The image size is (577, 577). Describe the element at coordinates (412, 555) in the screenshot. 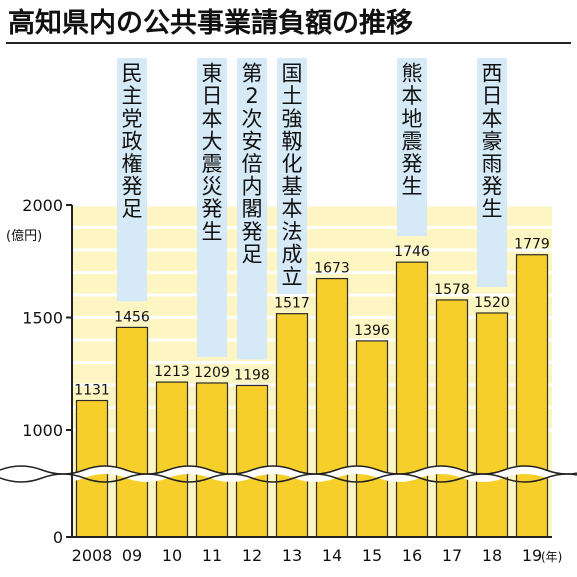

I see `x-tick-label: 16` at that location.